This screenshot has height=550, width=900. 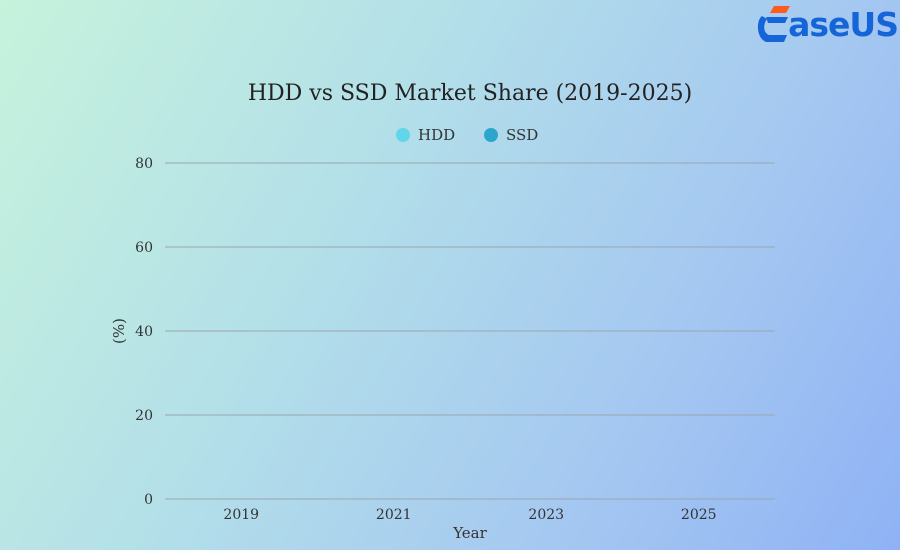 What do you see at coordinates (522, 135) in the screenshot?
I see `legend-ssd-label: SSD` at bounding box center [522, 135].